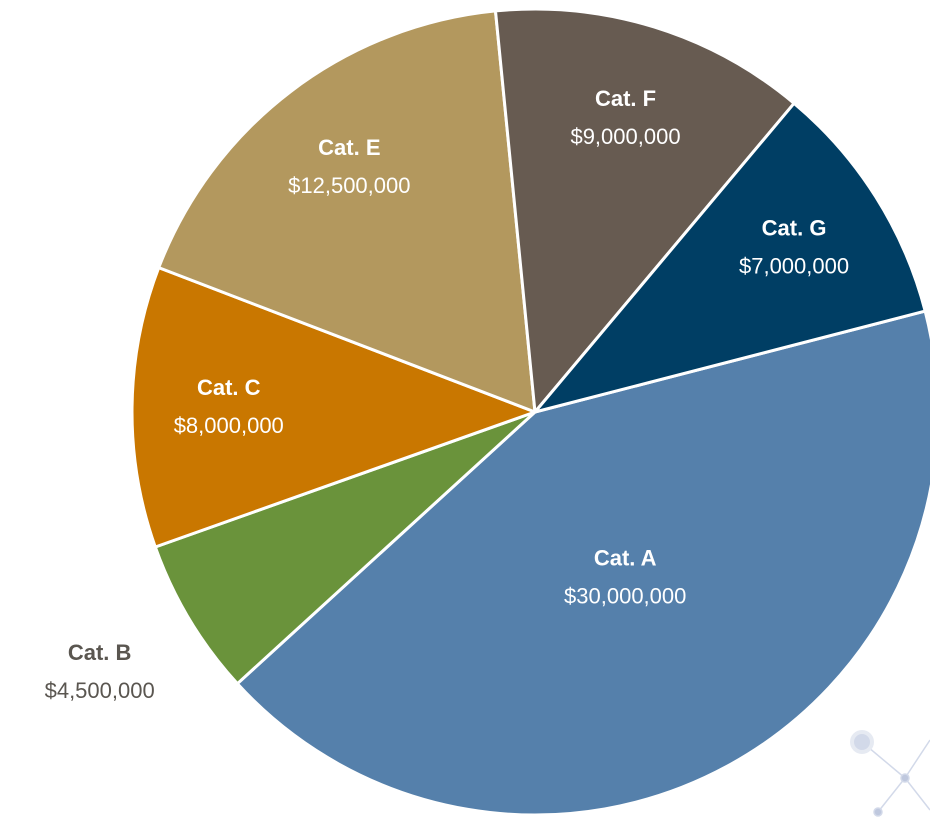 This screenshot has height=820, width=930. I want to click on decoration, so click(890, 773).